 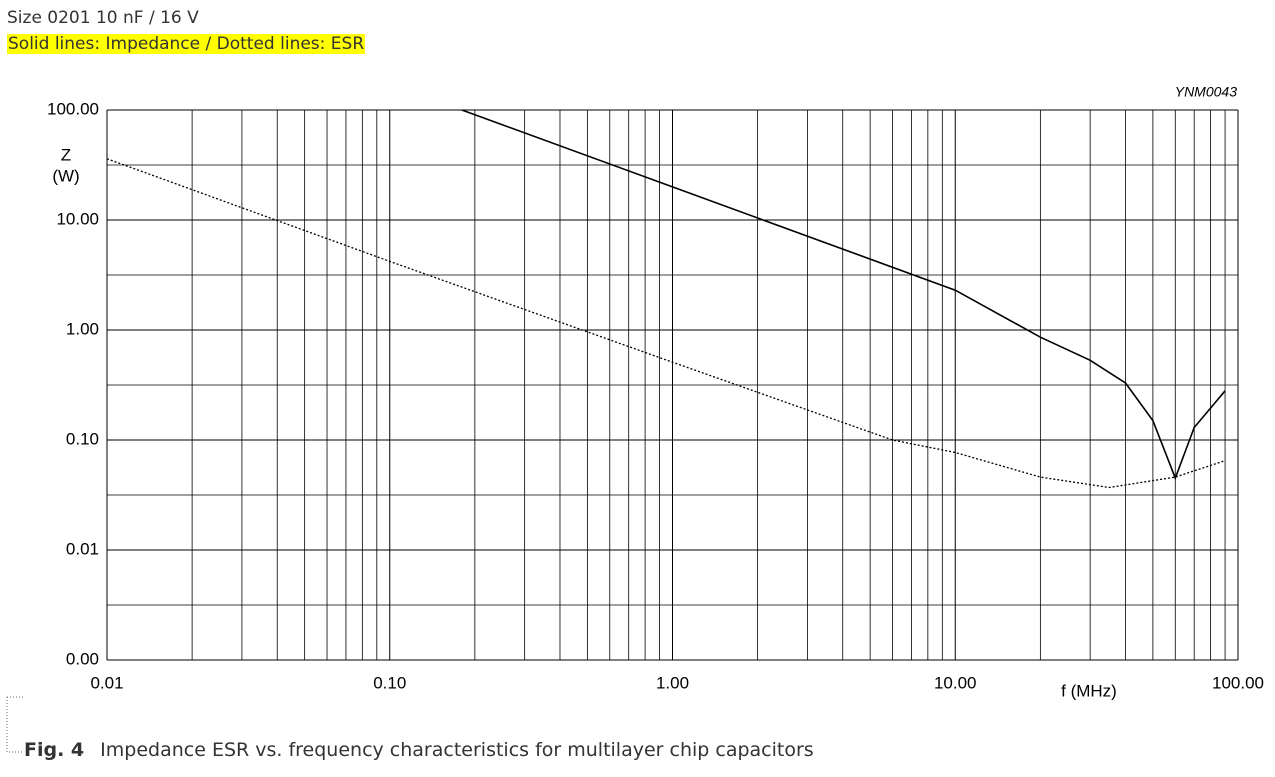 I want to click on x-tick-label: 100.00, so click(x=1238, y=682).